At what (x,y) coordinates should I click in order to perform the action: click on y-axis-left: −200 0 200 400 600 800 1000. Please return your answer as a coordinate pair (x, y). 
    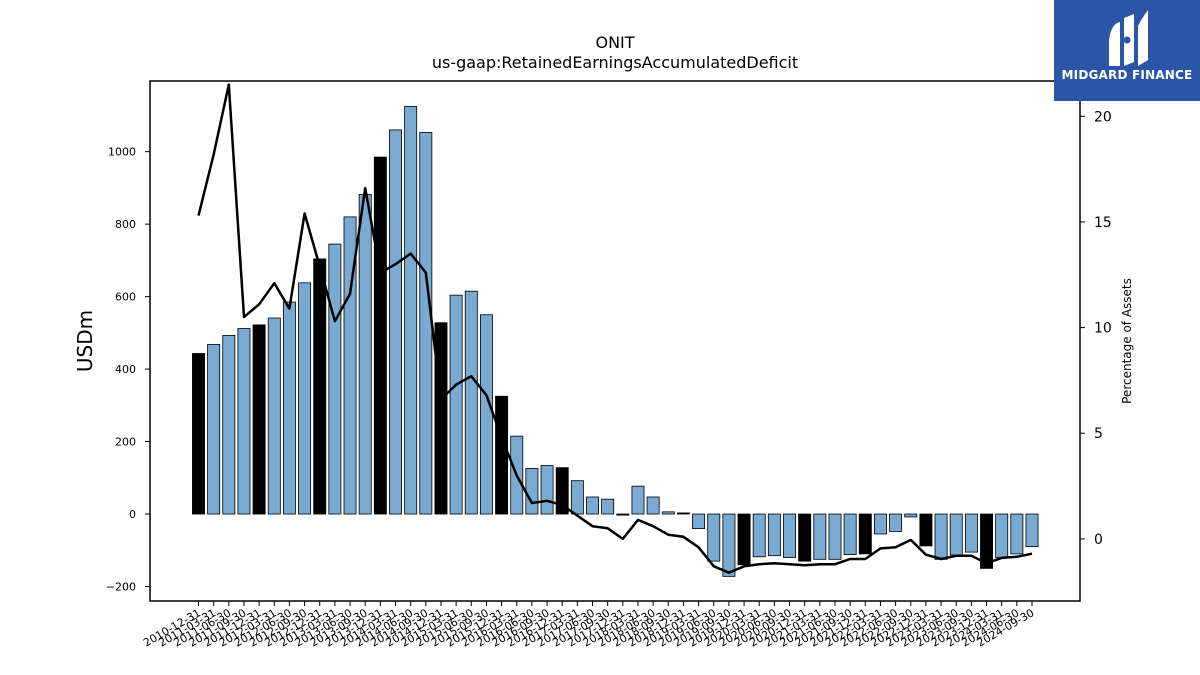
    Looking at the image, I should click on (128, 370).